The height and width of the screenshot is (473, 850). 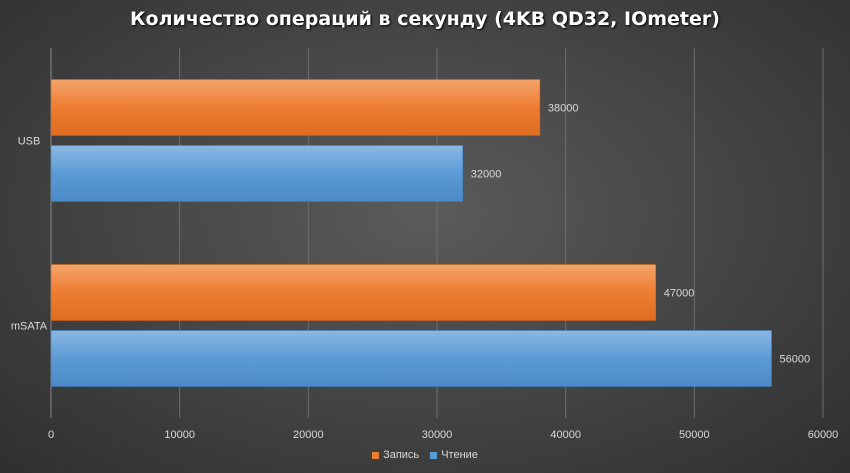 What do you see at coordinates (823, 435) in the screenshot?
I see `x-tick-label: 60000` at bounding box center [823, 435].